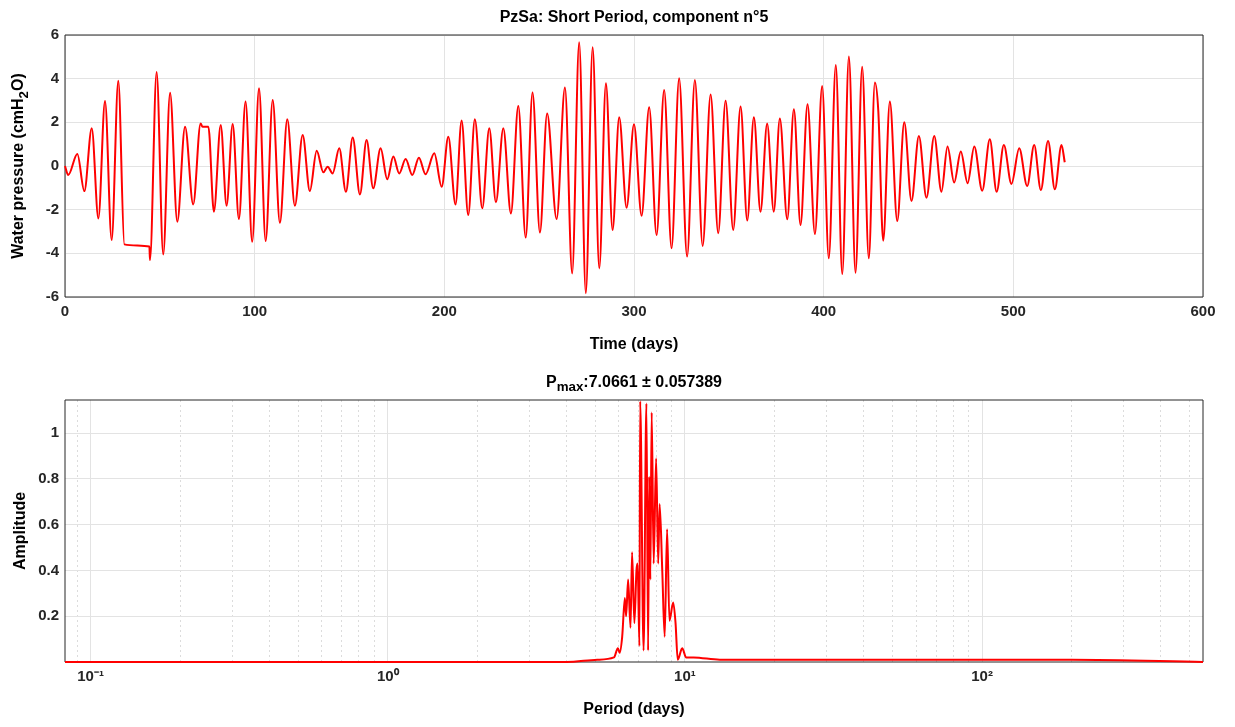  What do you see at coordinates (90, 676) in the screenshot?
I see `x-tick-label: 10⁻¹` at bounding box center [90, 676].